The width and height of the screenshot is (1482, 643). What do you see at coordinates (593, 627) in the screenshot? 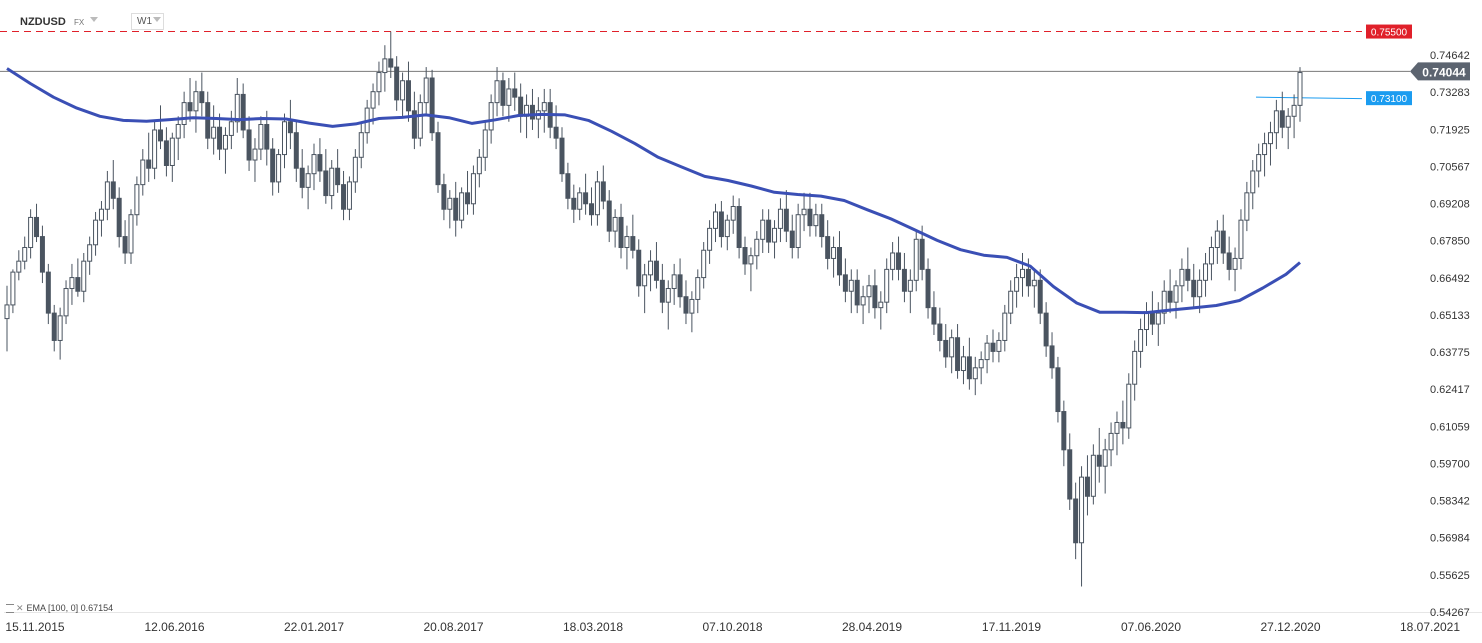
I see `x-tick-label: 18.03.2018` at bounding box center [593, 627].